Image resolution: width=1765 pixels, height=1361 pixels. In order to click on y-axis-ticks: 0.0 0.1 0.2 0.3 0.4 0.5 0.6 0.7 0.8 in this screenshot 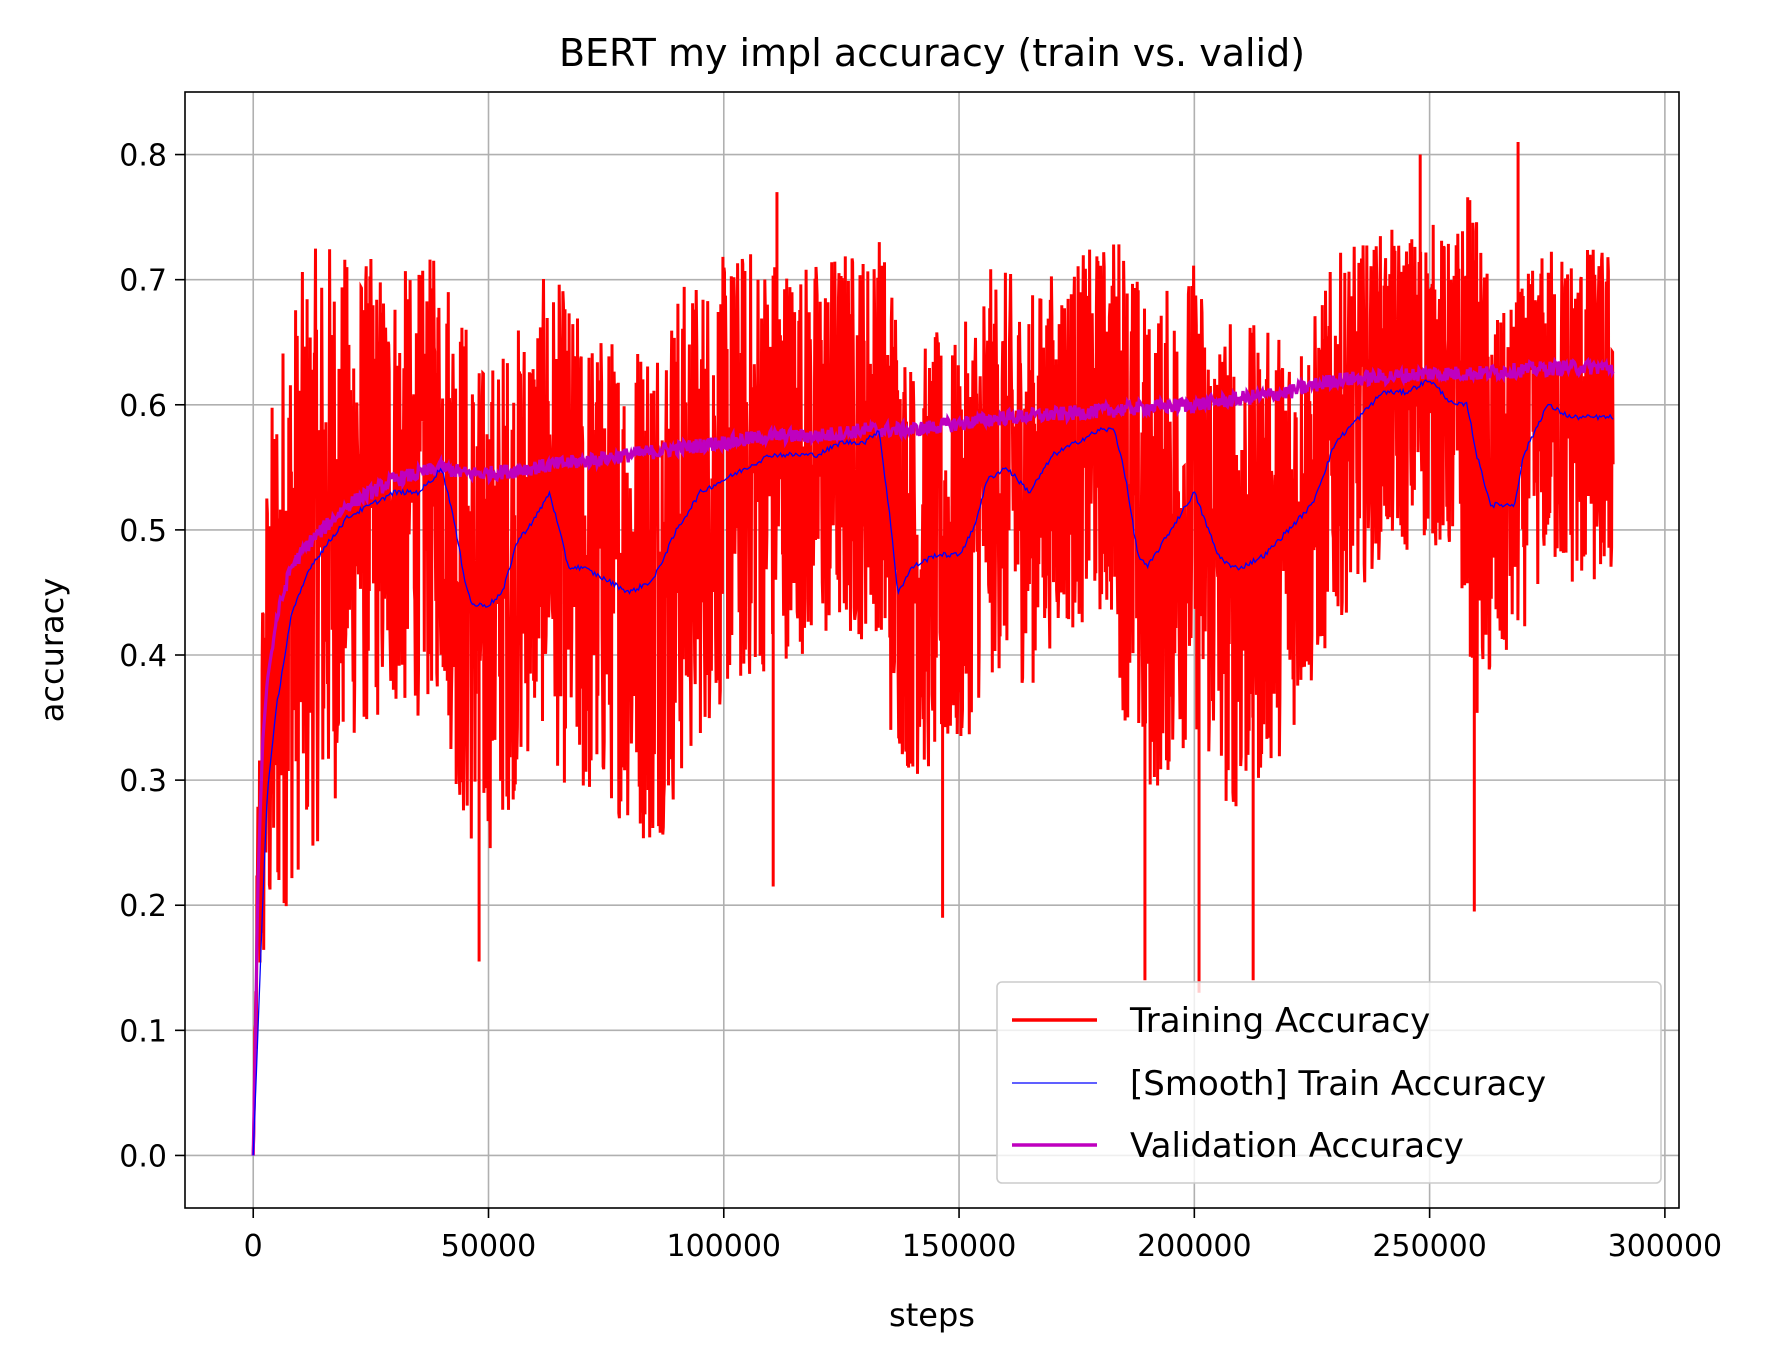, I will do `click(152, 656)`.